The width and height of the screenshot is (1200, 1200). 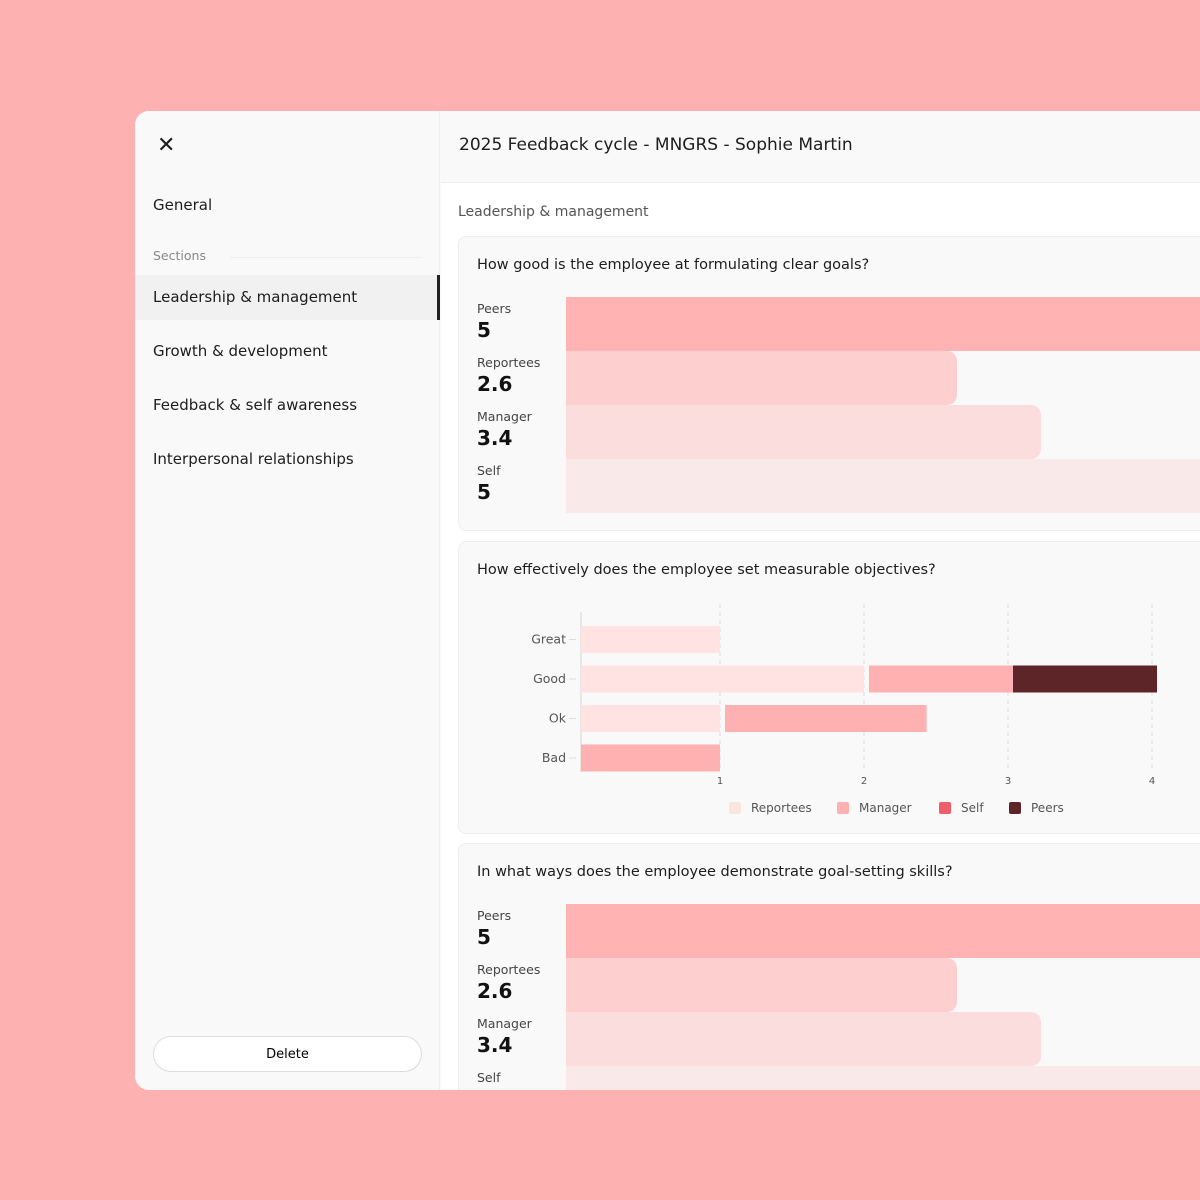 What do you see at coordinates (1152, 781) in the screenshot?
I see `x-tick-label: 4` at bounding box center [1152, 781].